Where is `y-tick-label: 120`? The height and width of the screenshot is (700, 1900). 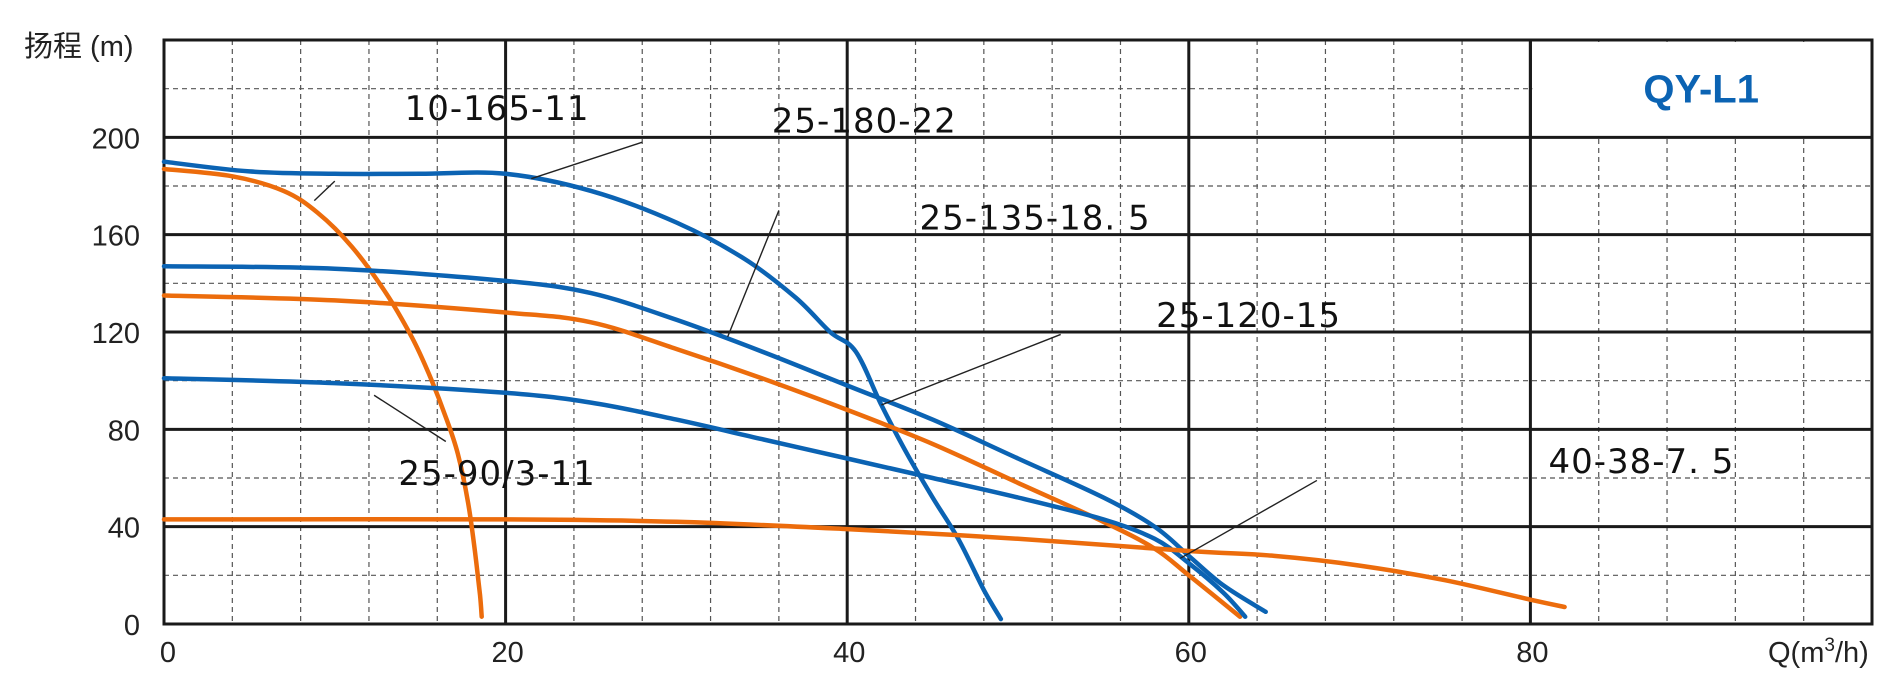 y-tick-label: 120 is located at coordinates (116, 334).